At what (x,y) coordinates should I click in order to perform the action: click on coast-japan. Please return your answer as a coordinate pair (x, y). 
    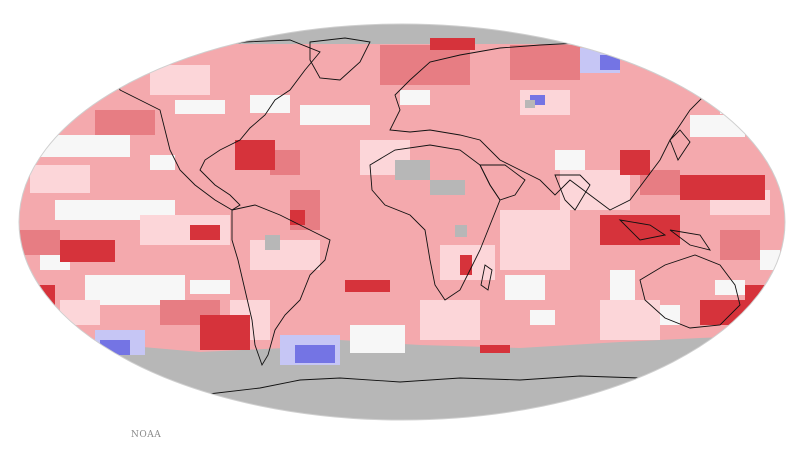
    Looking at the image, I should click on (680, 145).